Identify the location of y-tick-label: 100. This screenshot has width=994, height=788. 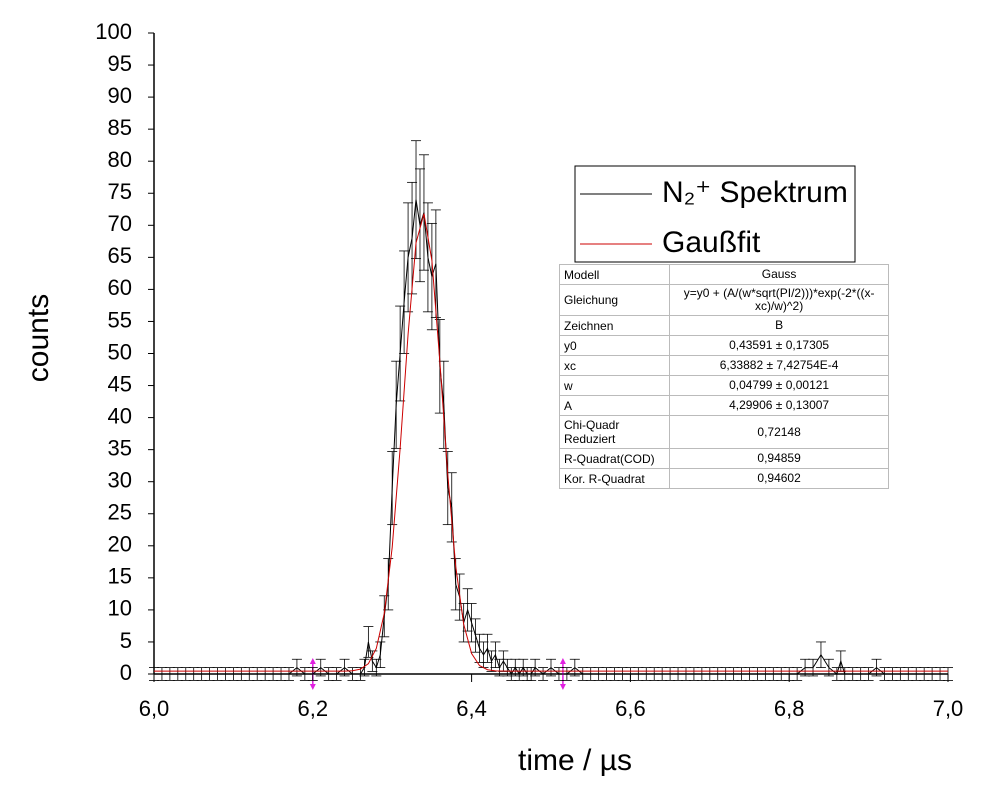
(113, 31).